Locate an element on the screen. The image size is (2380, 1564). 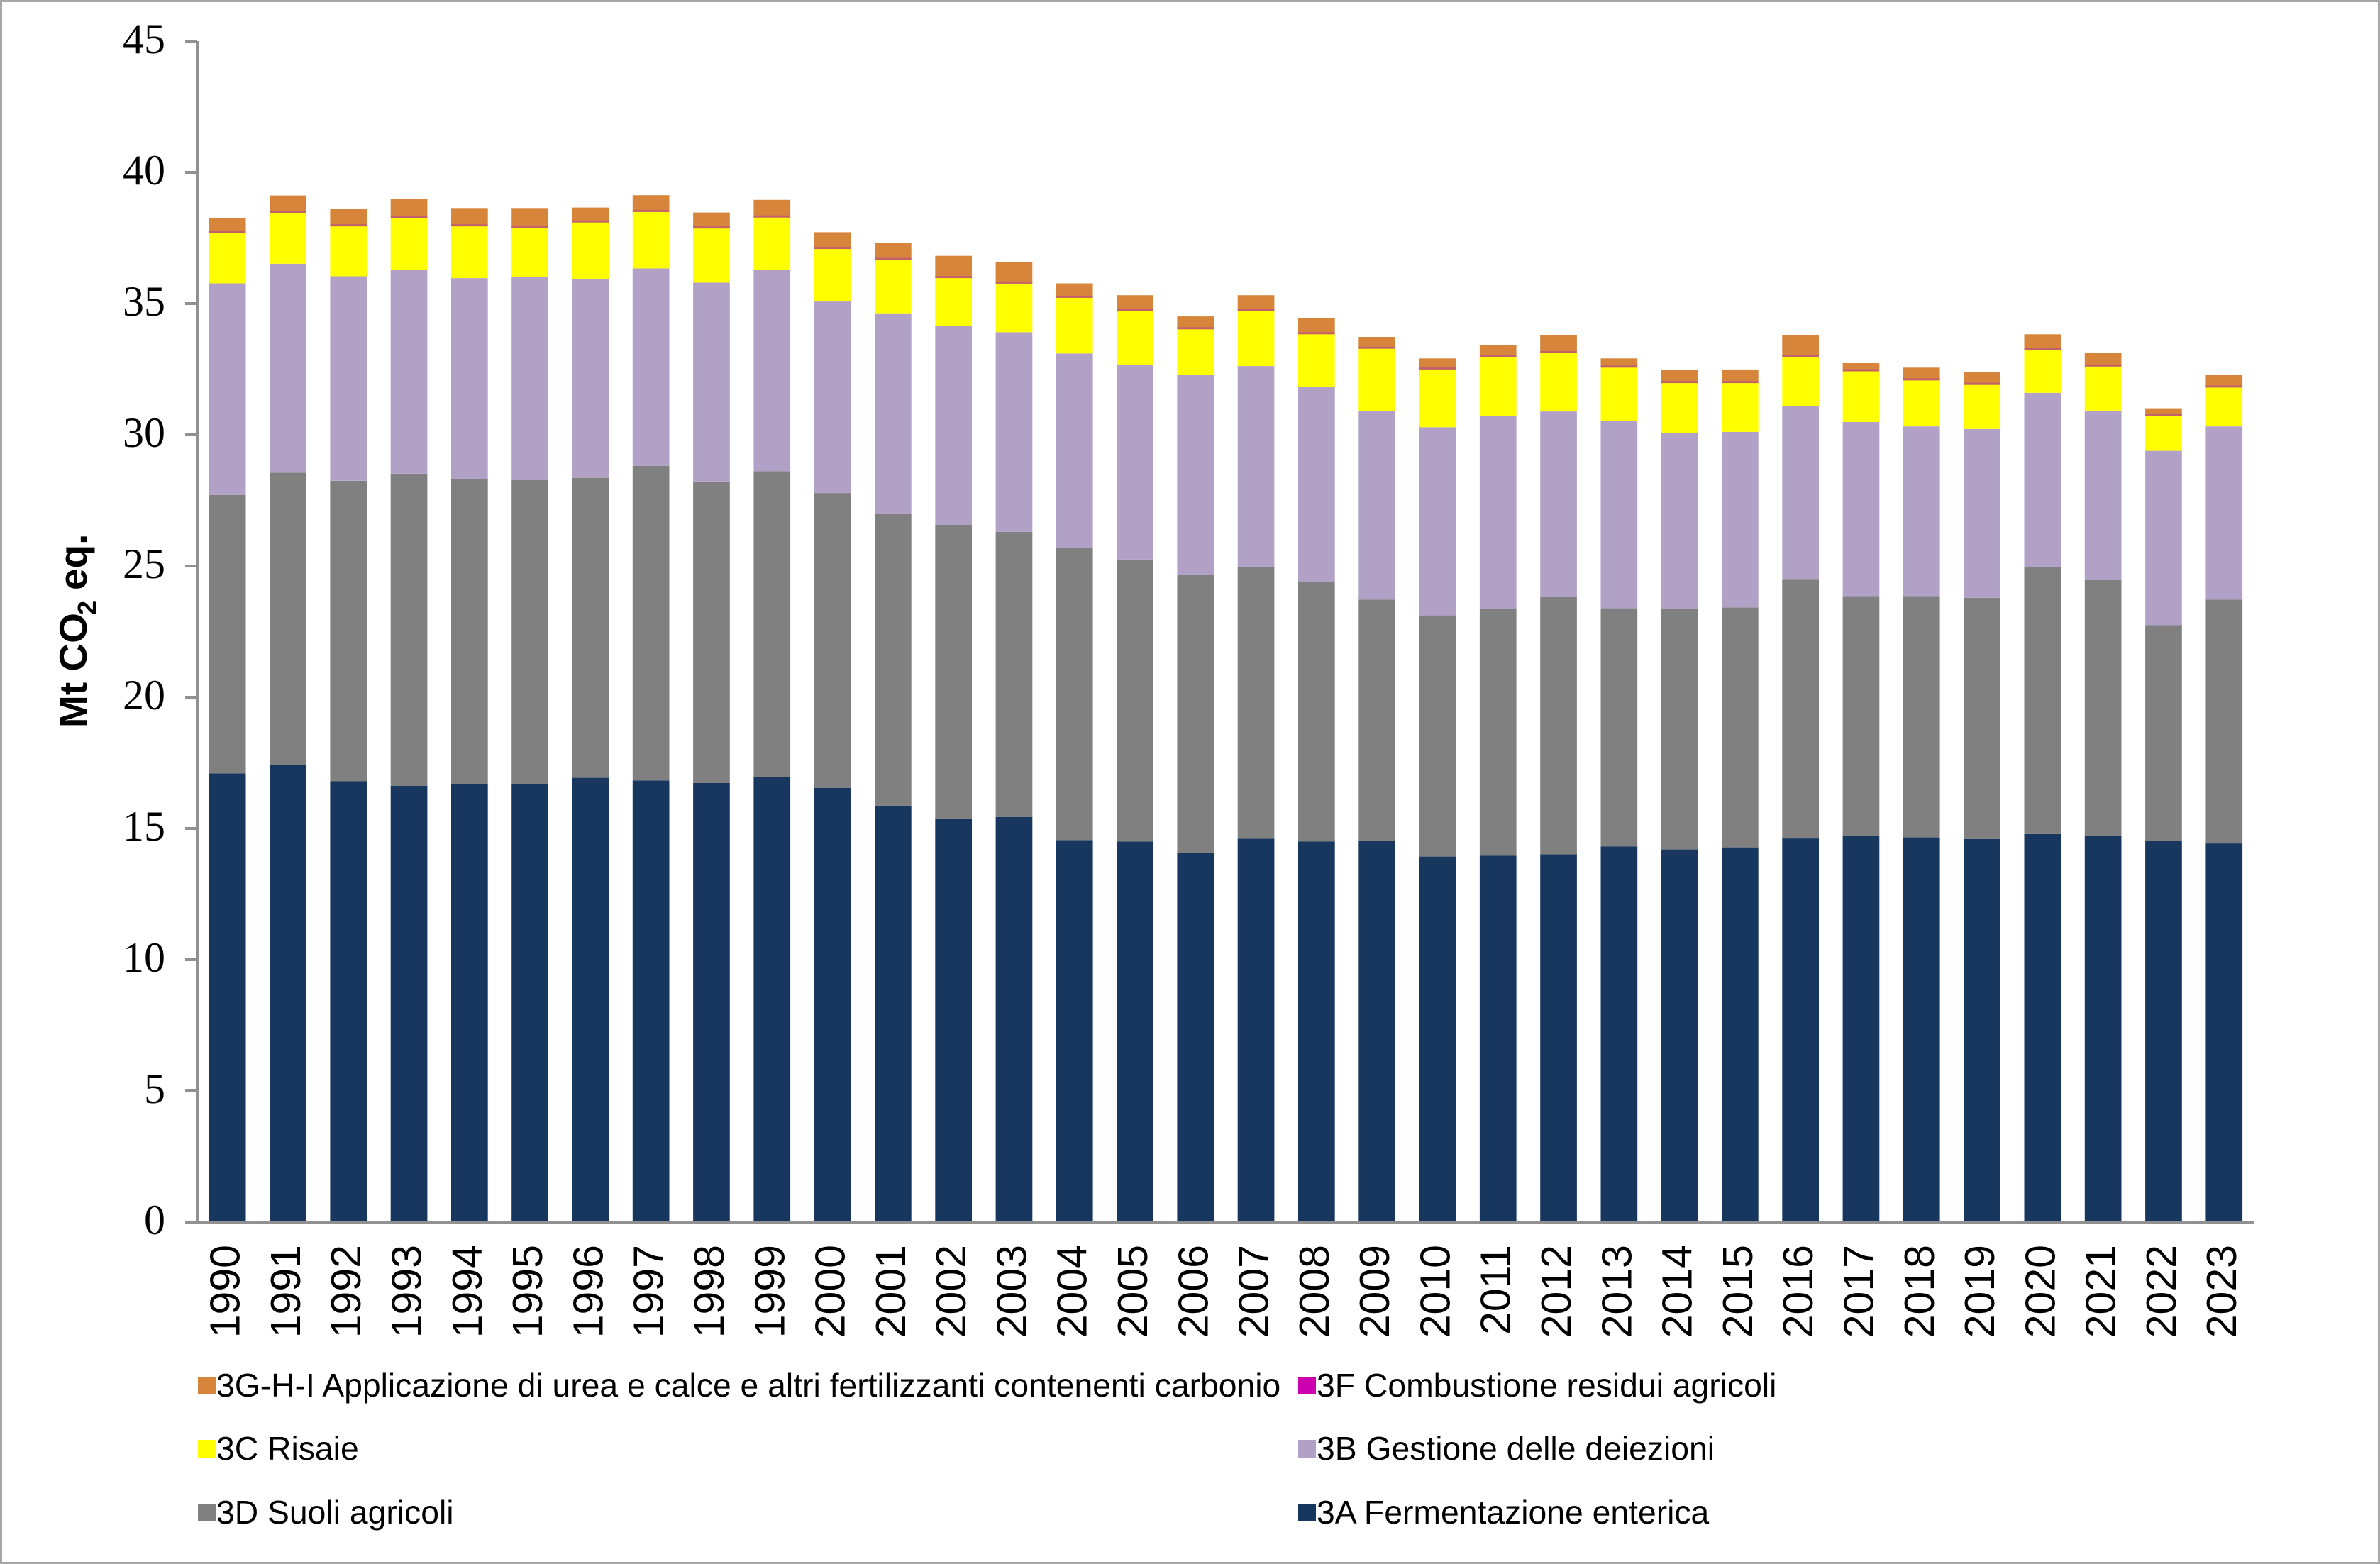
svg-text: 3A Fermentazione enterica is located at coordinates (1513, 1512).